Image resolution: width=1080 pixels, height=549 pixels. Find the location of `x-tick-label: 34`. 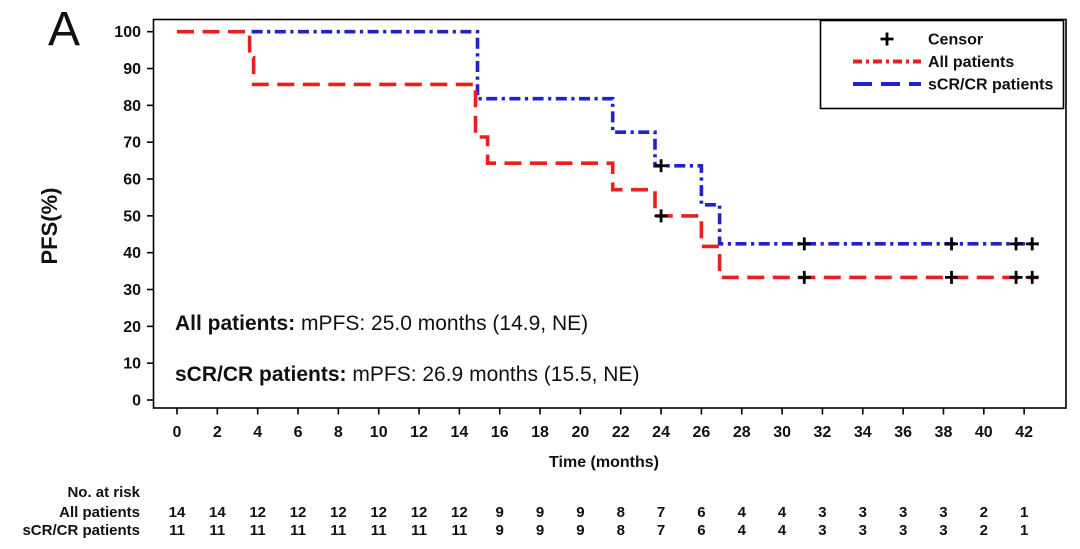

x-tick-label: 34 is located at coordinates (863, 432).